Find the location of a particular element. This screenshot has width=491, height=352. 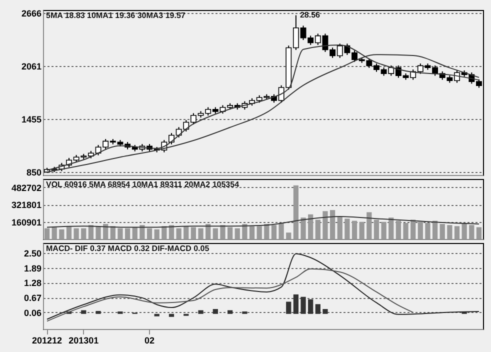

y-tick-label: 2061 is located at coordinates (31, 66).